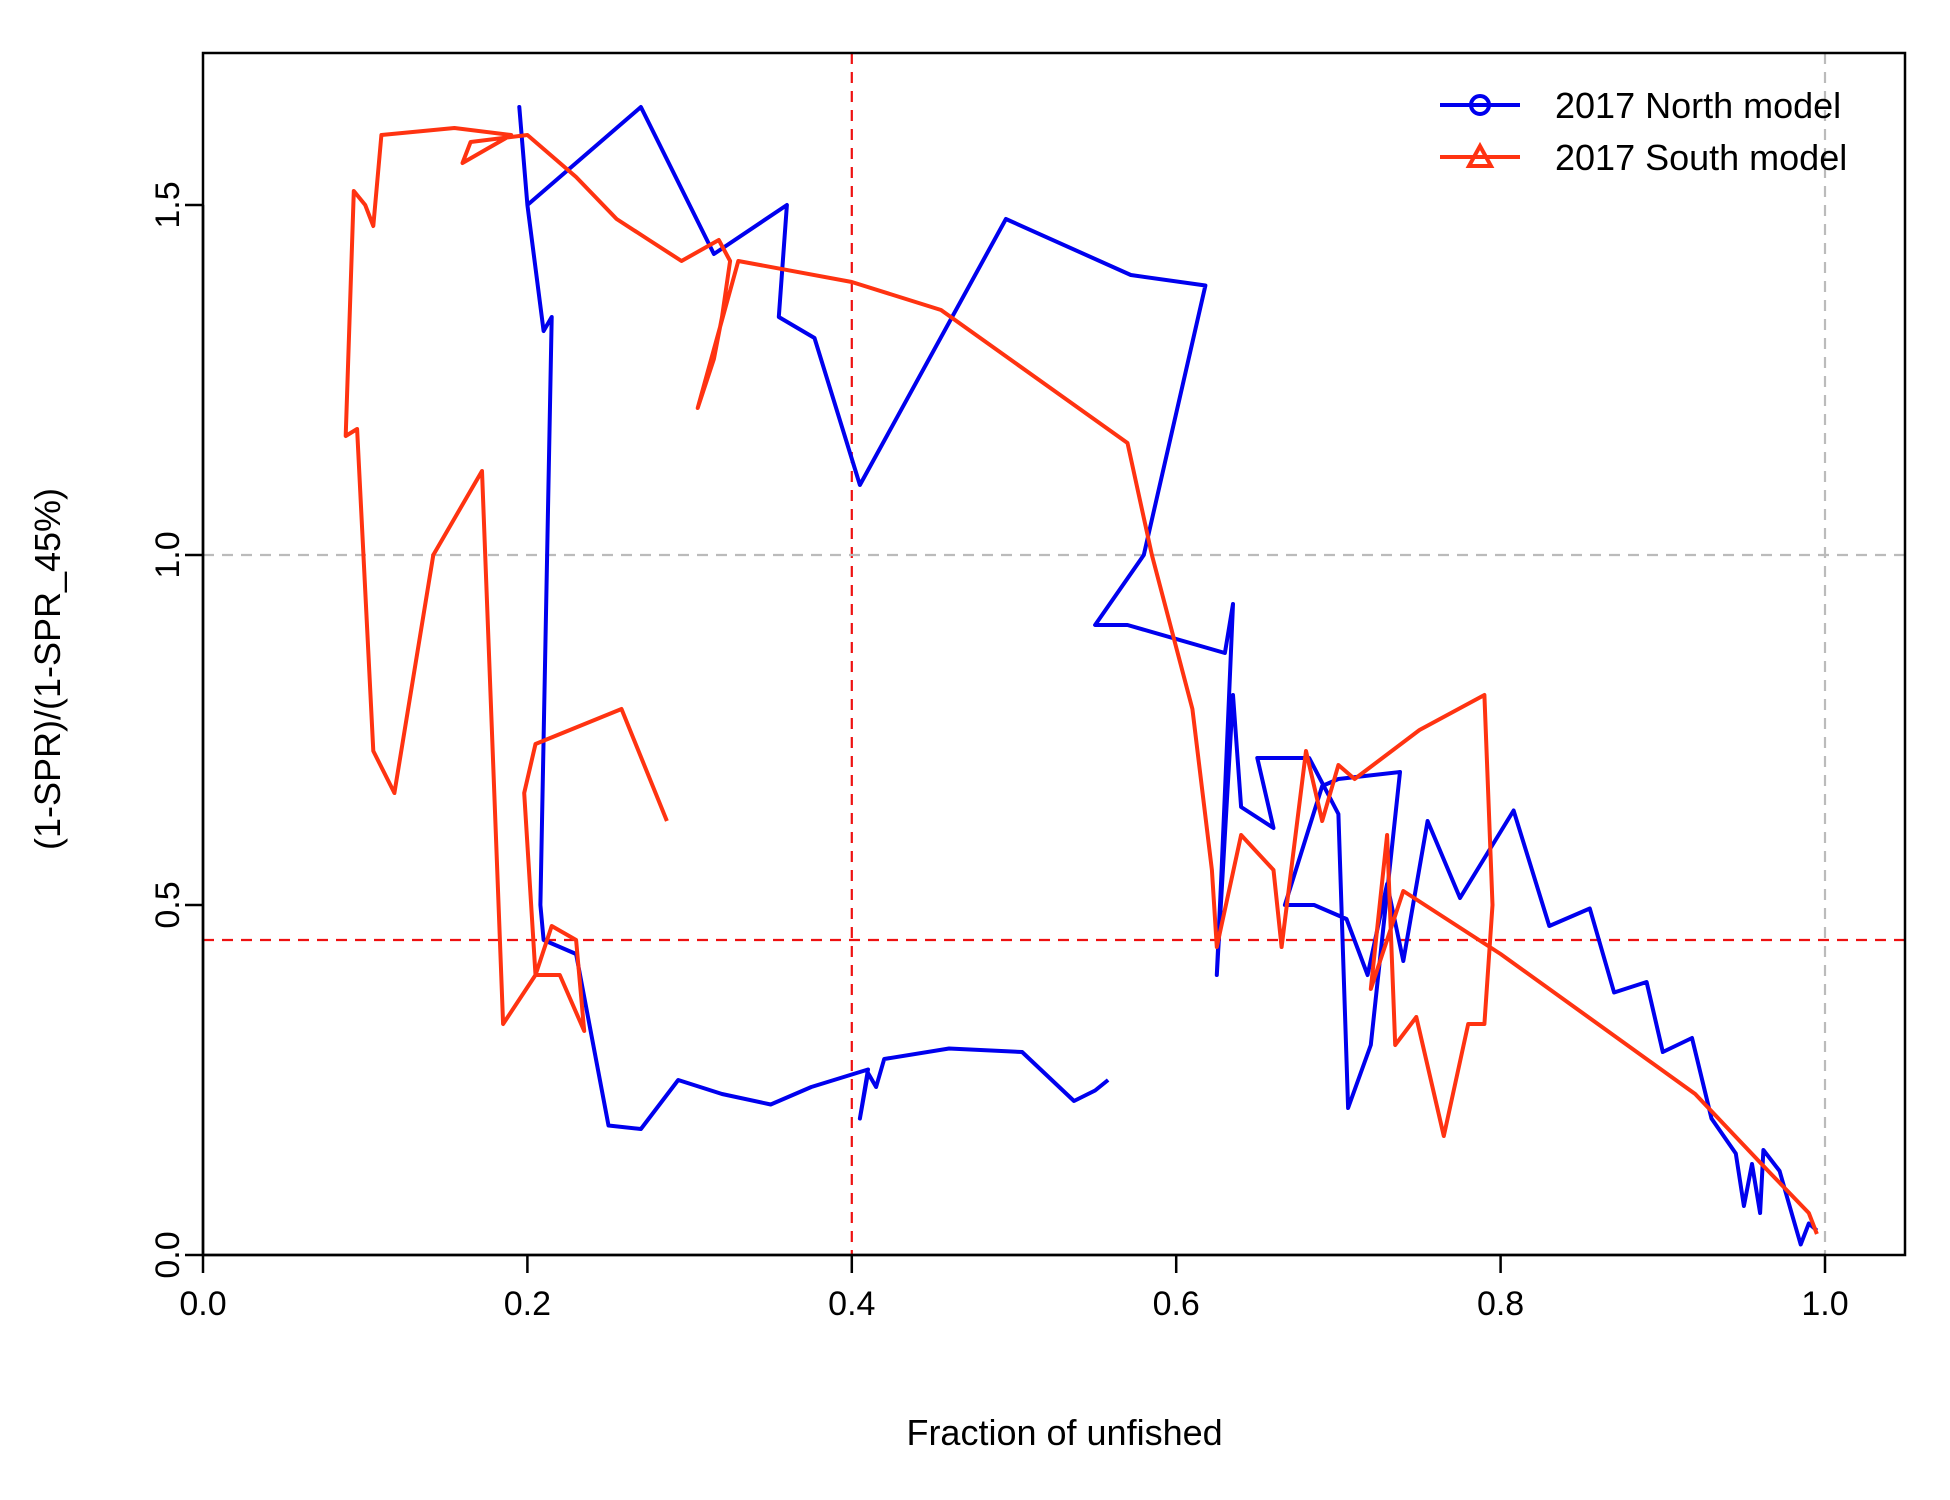 This screenshot has height=1500, width=1950. What do you see at coordinates (177, 730) in the screenshot?
I see `y-axis: 0.0 0.5 1.0 1.5` at bounding box center [177, 730].